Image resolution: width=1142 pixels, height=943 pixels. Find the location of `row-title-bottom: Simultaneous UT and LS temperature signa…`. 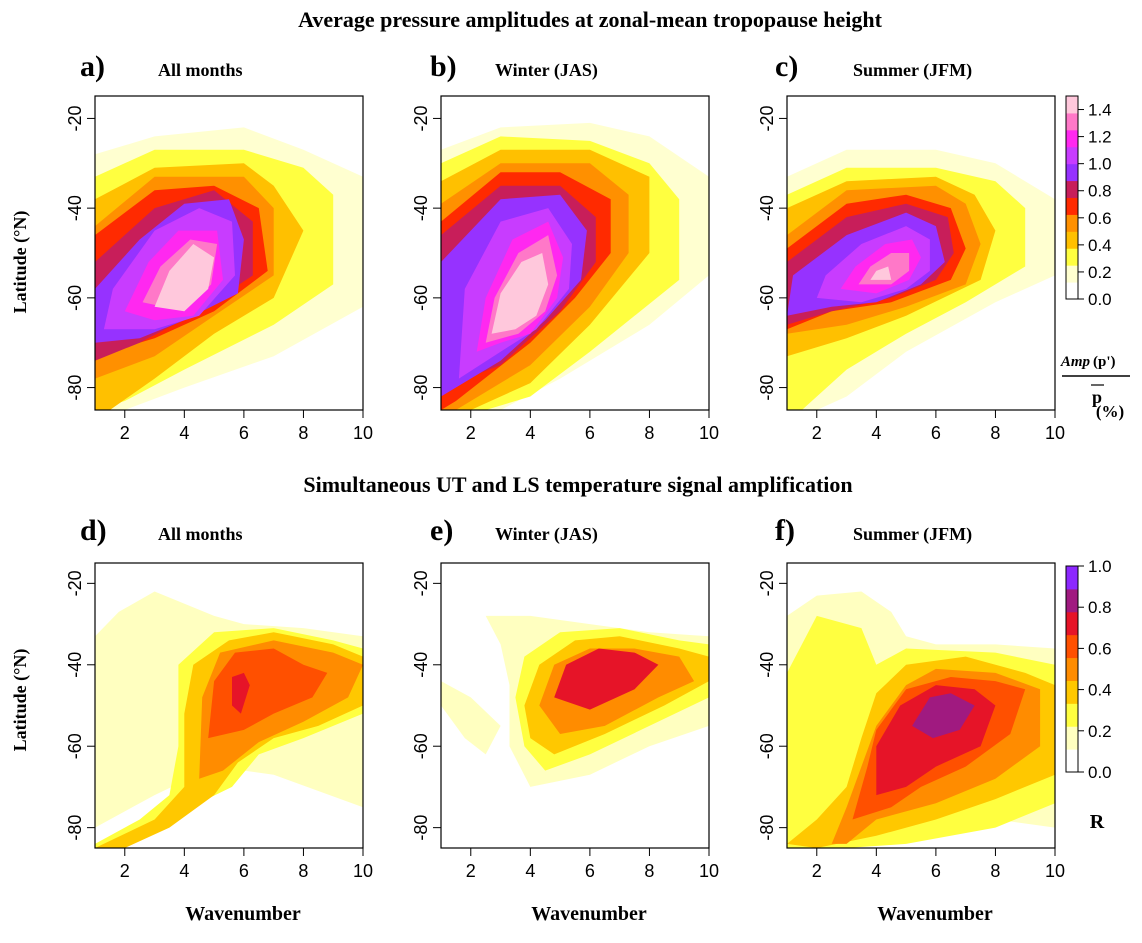

row-title-bottom: Simultaneous UT and LS temperature signa… is located at coordinates (577, 484).